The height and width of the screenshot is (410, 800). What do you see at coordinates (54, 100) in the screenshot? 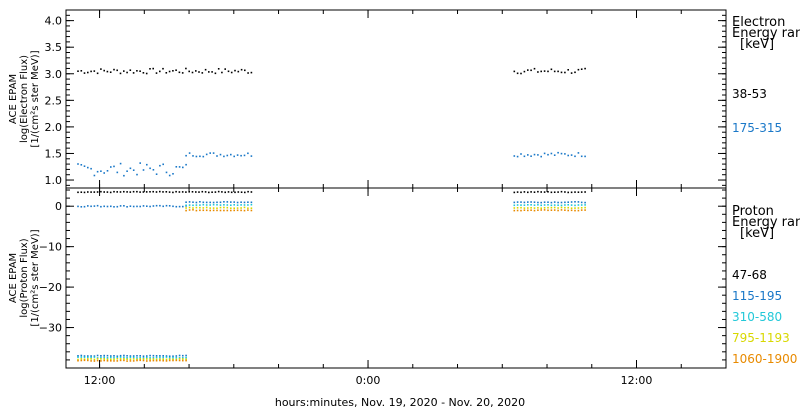
I see `y-tick-label: 2.5` at bounding box center [54, 100].